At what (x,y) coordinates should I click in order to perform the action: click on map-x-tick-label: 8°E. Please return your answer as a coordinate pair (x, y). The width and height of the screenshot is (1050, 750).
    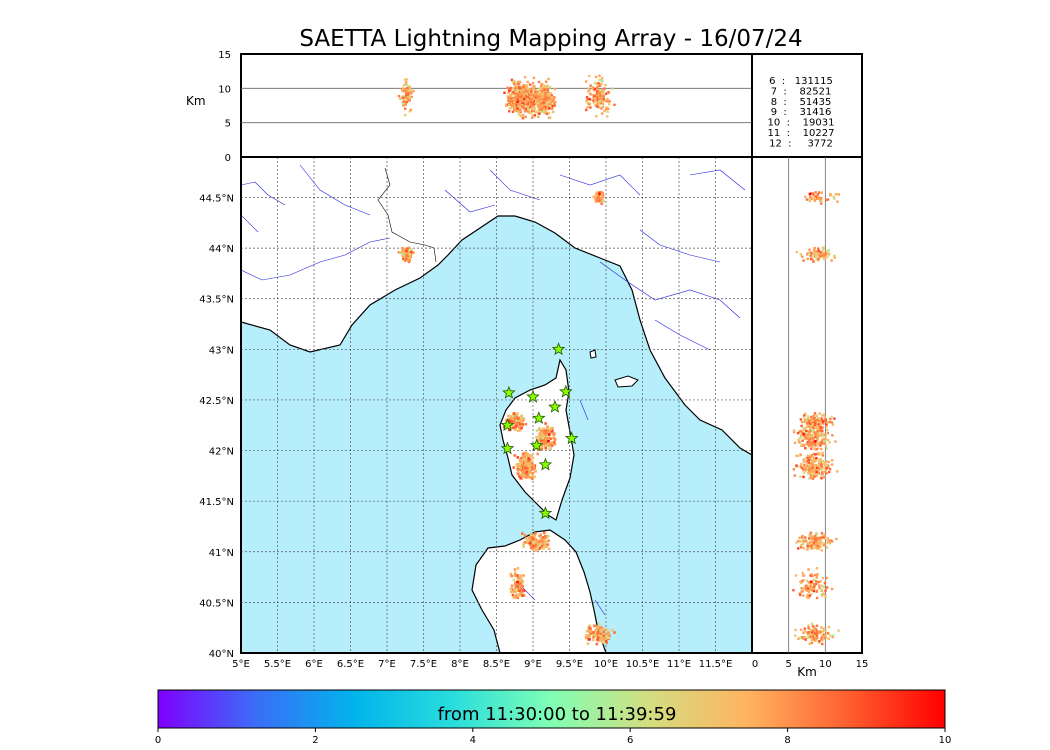
    Looking at the image, I should click on (460, 664).